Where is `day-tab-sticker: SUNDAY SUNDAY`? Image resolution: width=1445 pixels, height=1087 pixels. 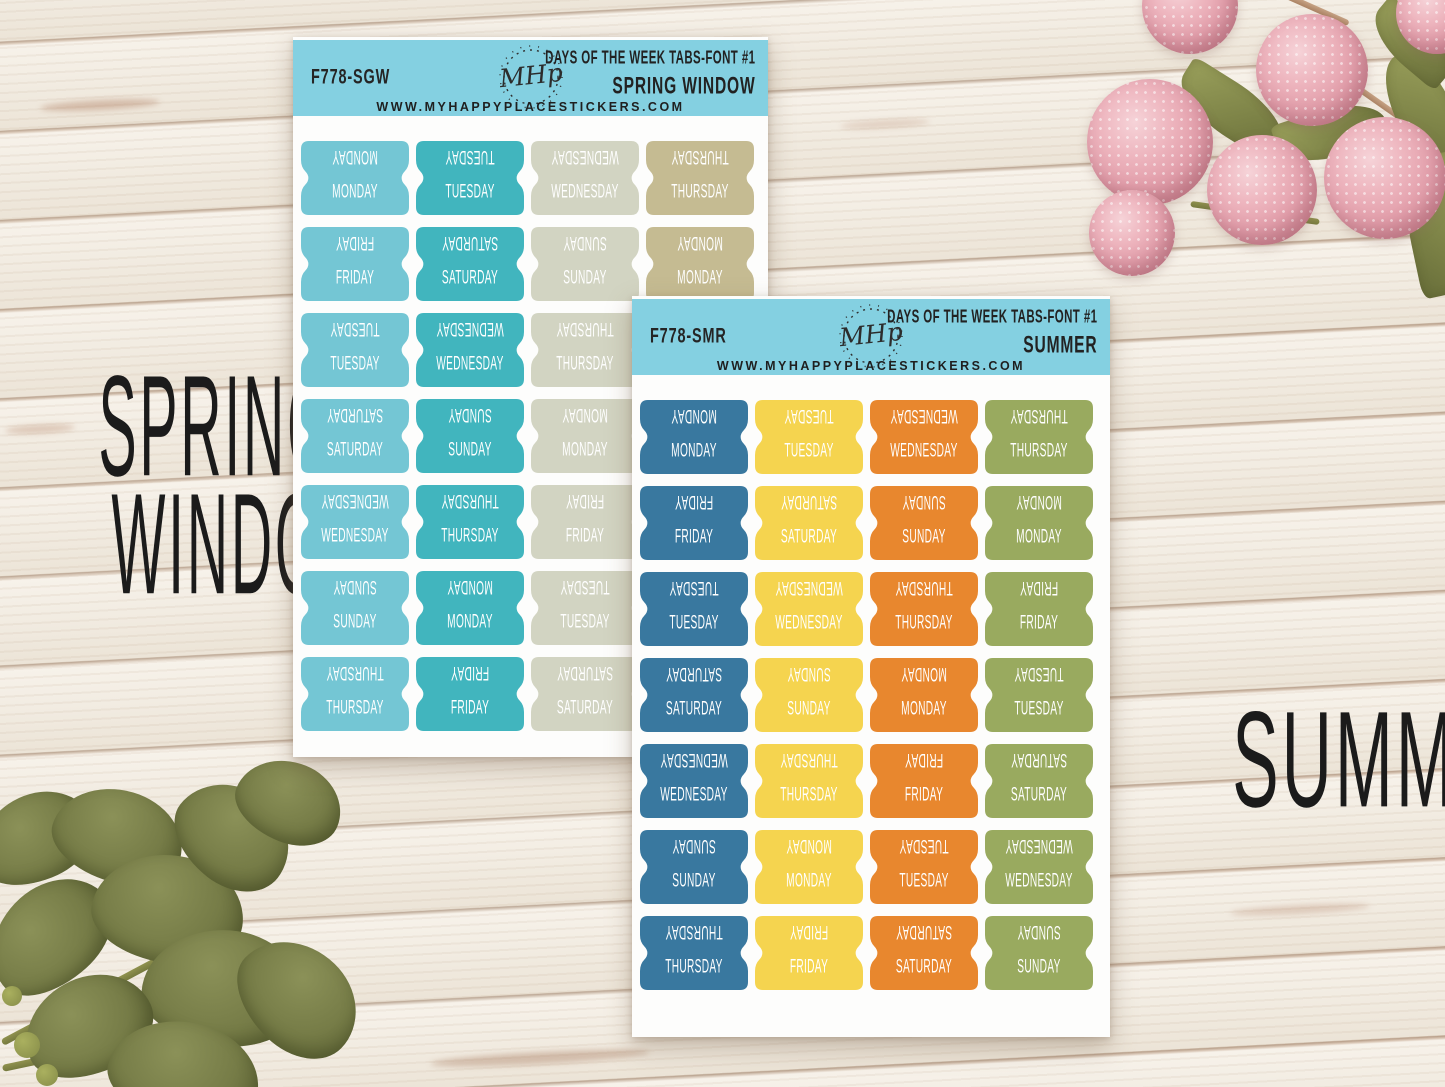 day-tab-sticker: SUNDAY SUNDAY is located at coordinates (585, 264).